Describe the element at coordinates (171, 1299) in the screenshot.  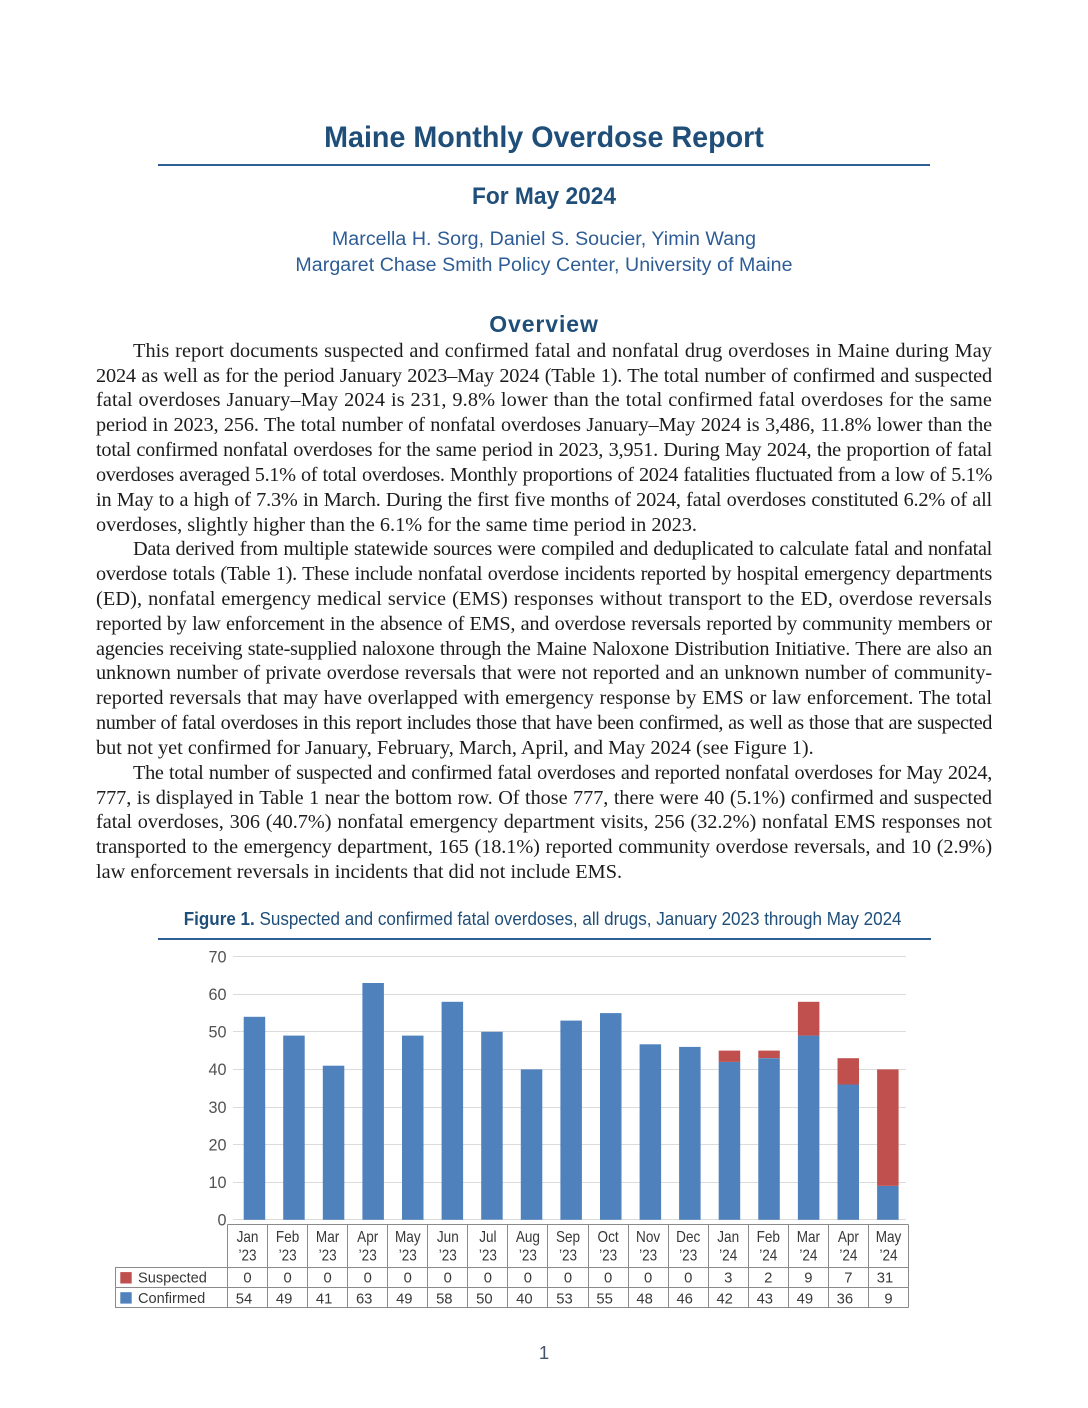
I see `svg-text: Confirmed` at that location.